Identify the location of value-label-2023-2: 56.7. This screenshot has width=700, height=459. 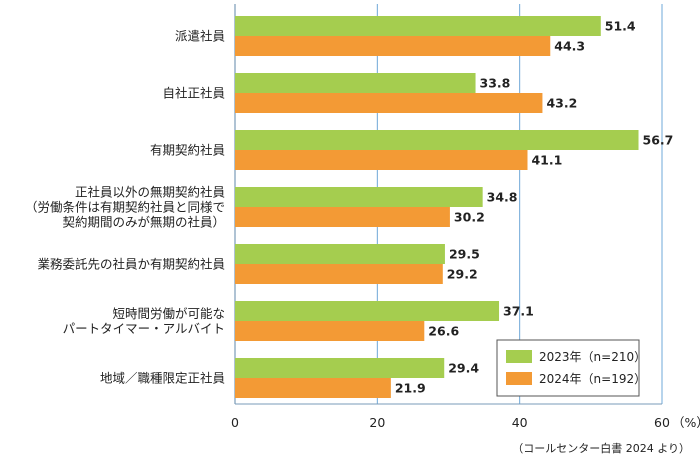
(658, 140).